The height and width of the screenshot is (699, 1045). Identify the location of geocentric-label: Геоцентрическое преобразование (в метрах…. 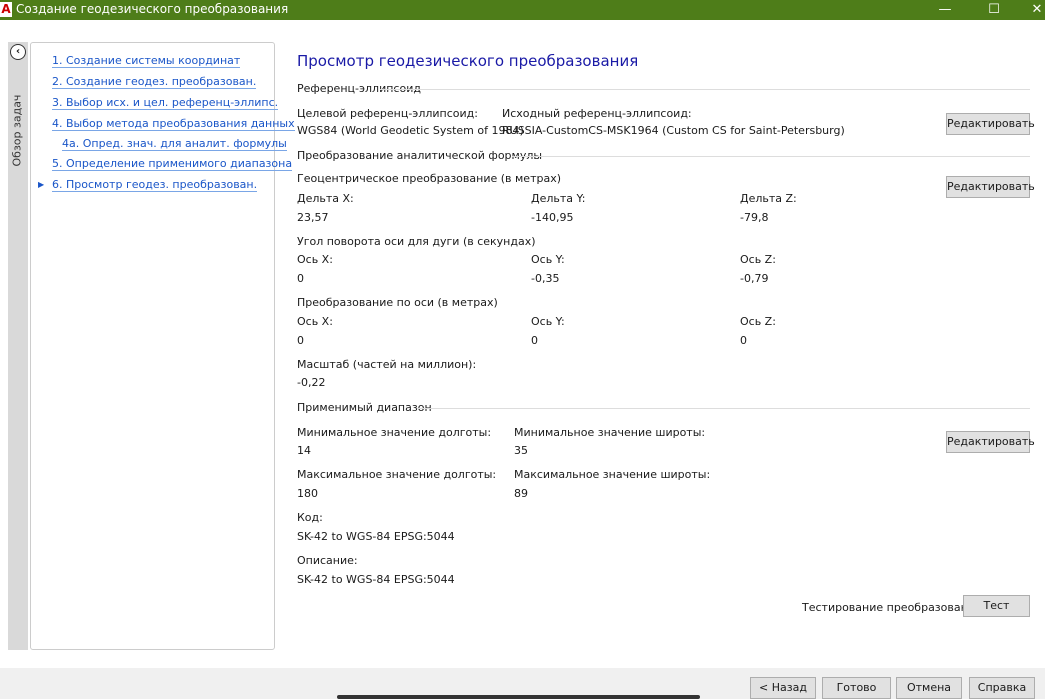
(429, 178).